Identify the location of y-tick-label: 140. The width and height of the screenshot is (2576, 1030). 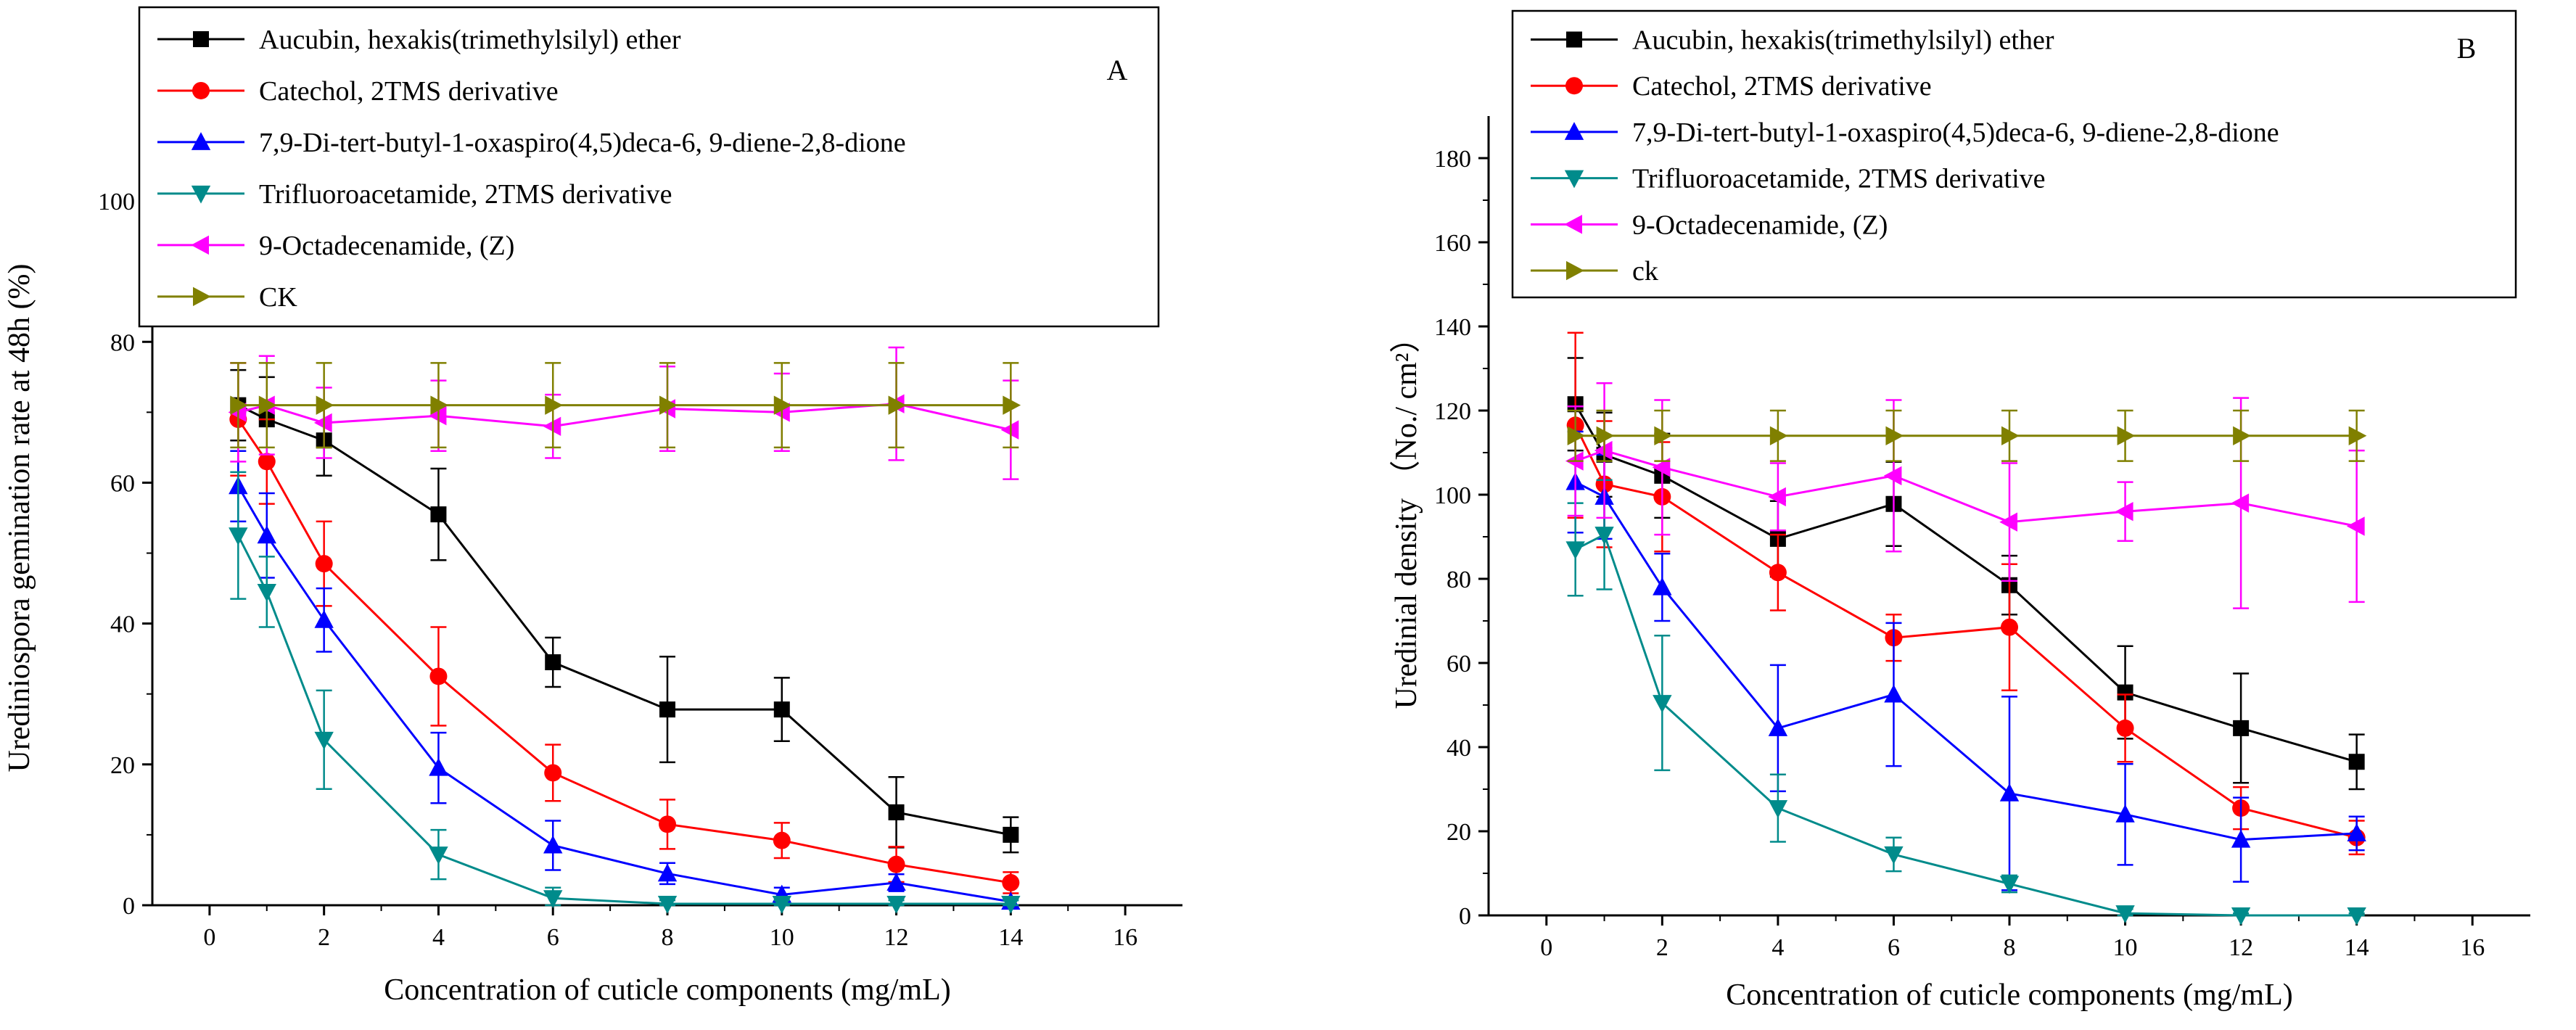
(1452, 328).